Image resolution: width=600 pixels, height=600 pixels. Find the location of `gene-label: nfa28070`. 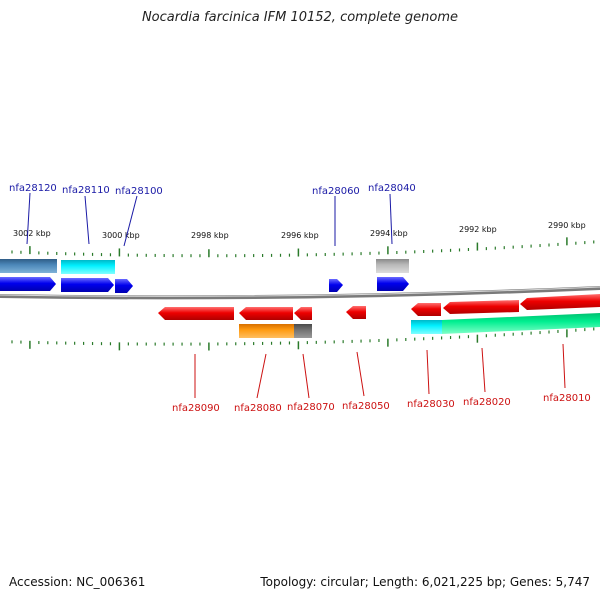

gene-label: nfa28070 is located at coordinates (311, 407).